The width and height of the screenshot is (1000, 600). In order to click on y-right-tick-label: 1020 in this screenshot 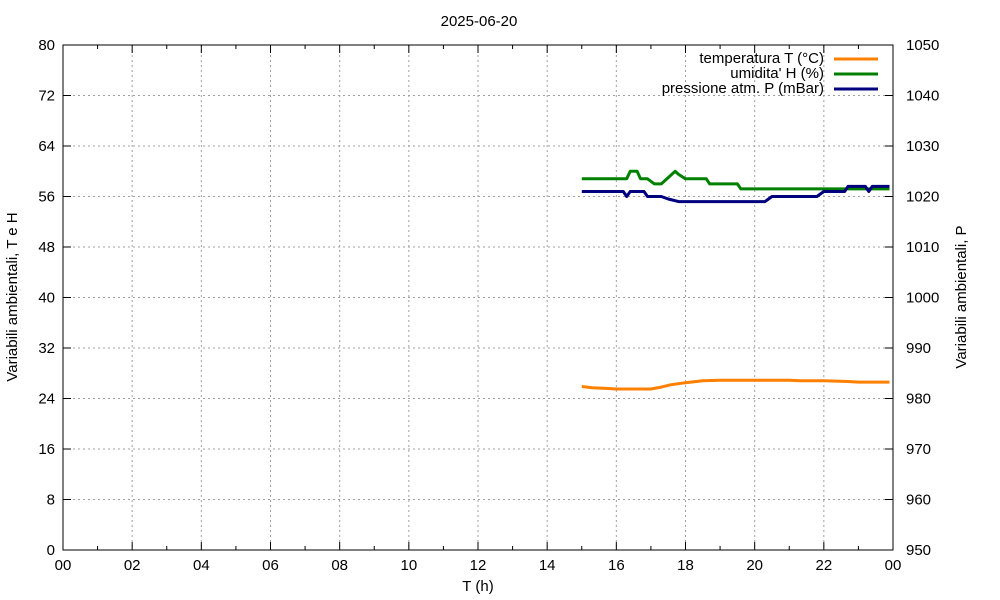, I will do `click(922, 197)`.